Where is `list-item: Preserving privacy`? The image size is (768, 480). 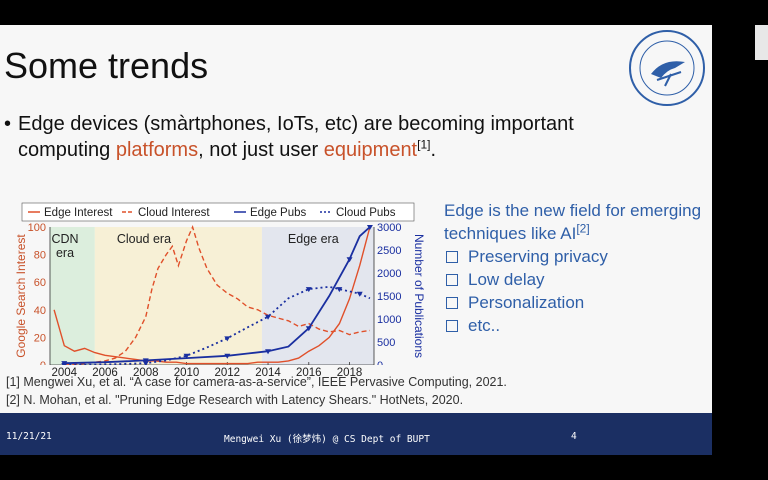 list-item: Preserving privacy is located at coordinates (574, 256).